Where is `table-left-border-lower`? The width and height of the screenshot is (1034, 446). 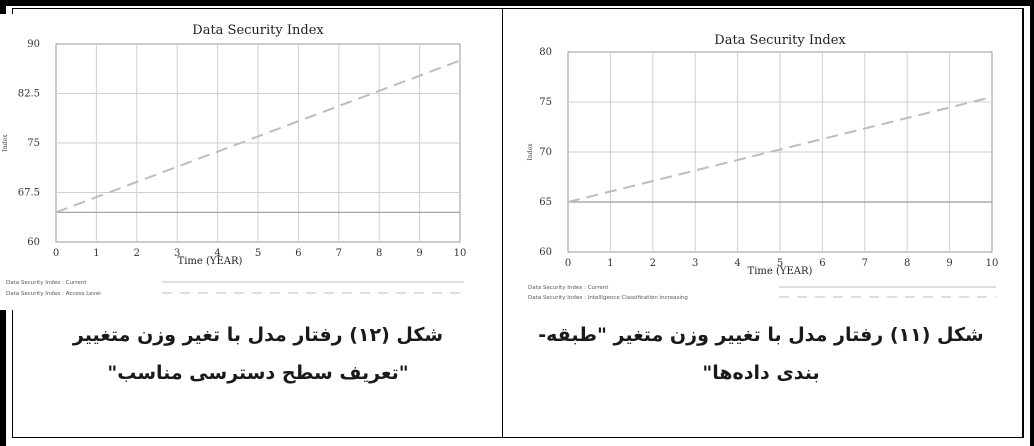 table-left-border-lower is located at coordinates (3, 378).